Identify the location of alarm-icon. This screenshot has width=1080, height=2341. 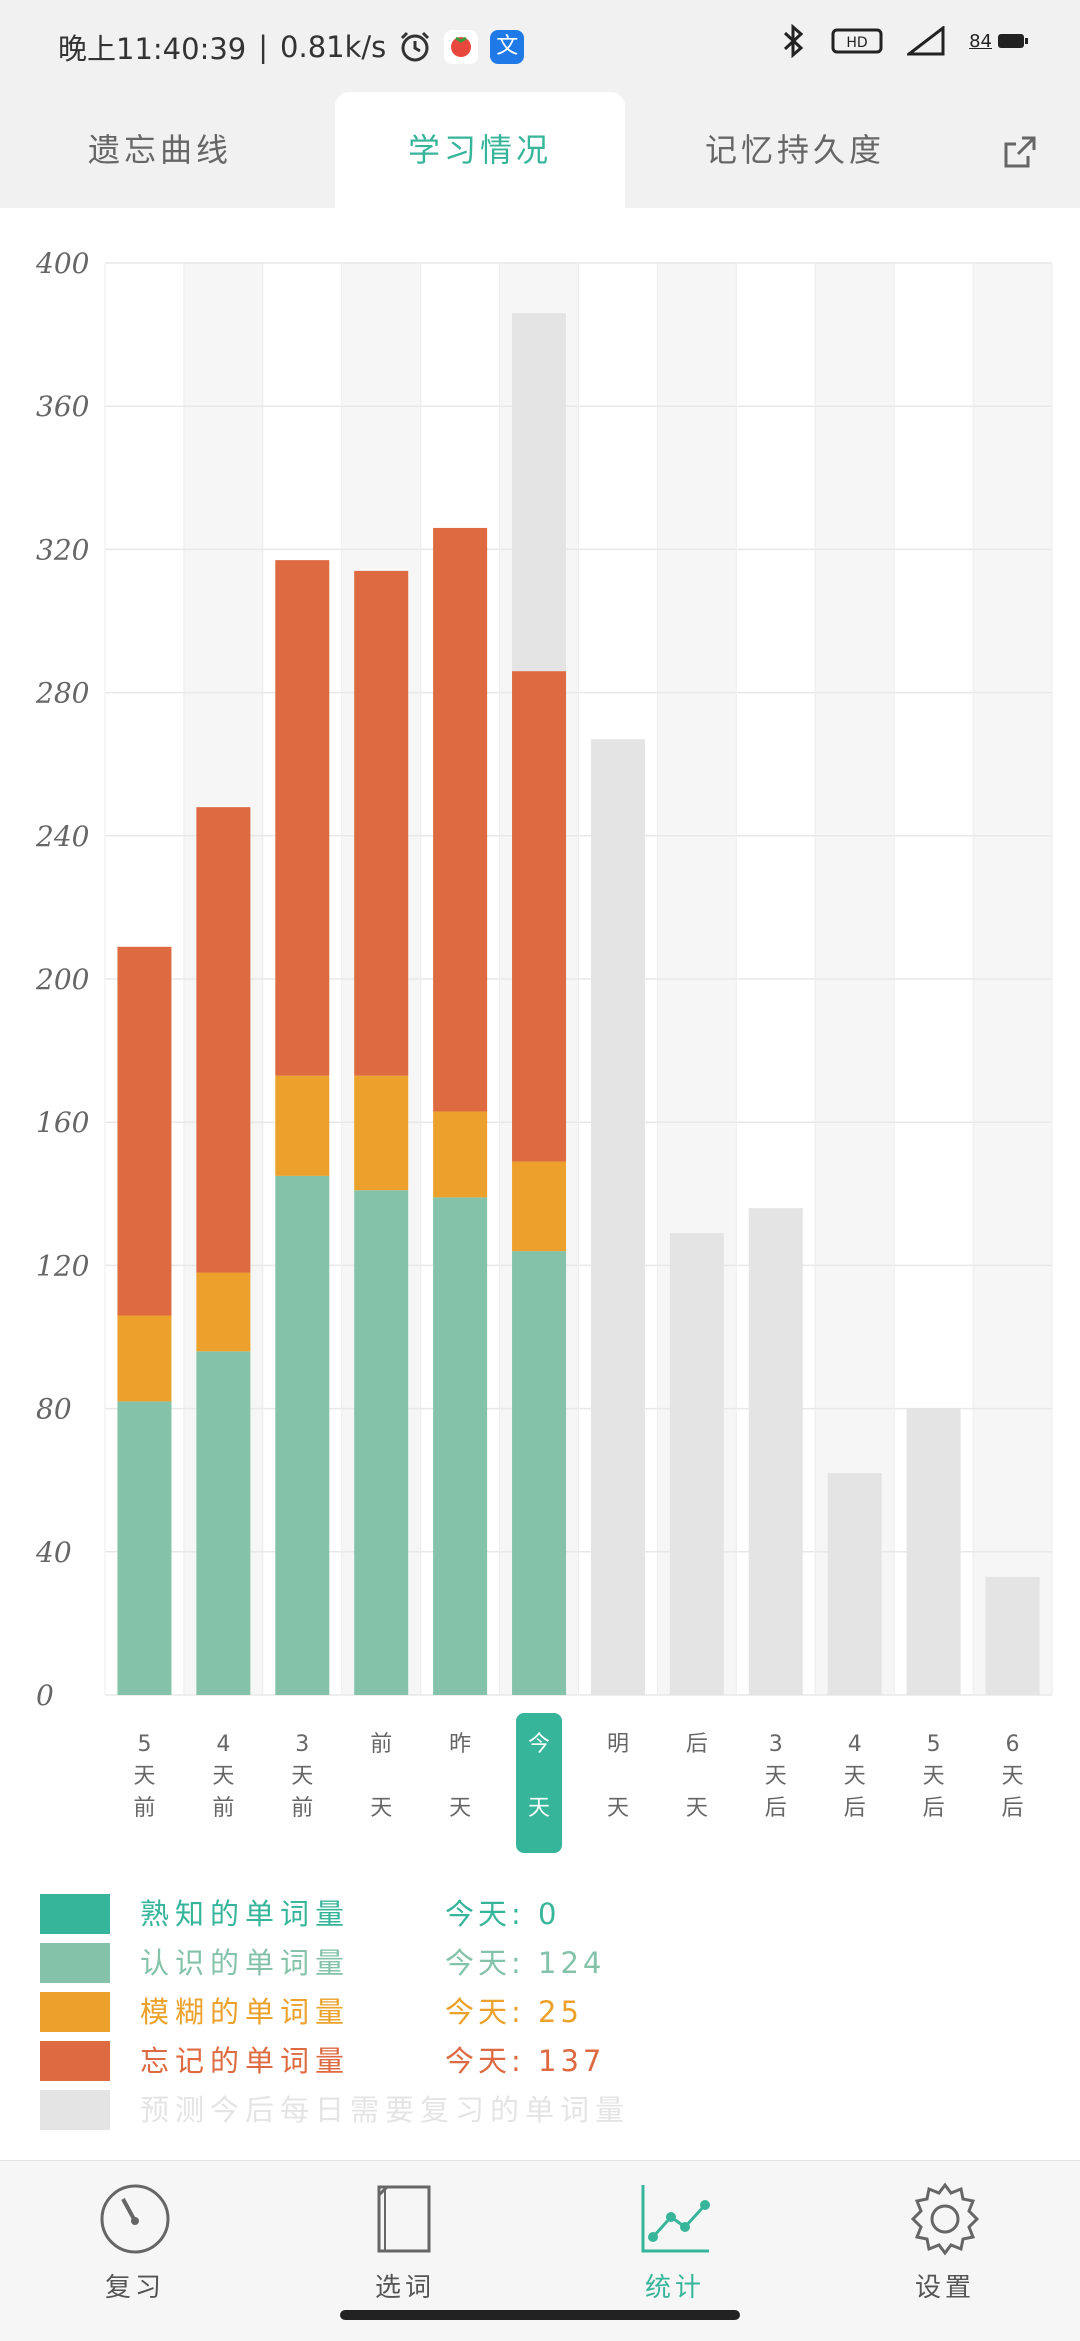
(415, 46).